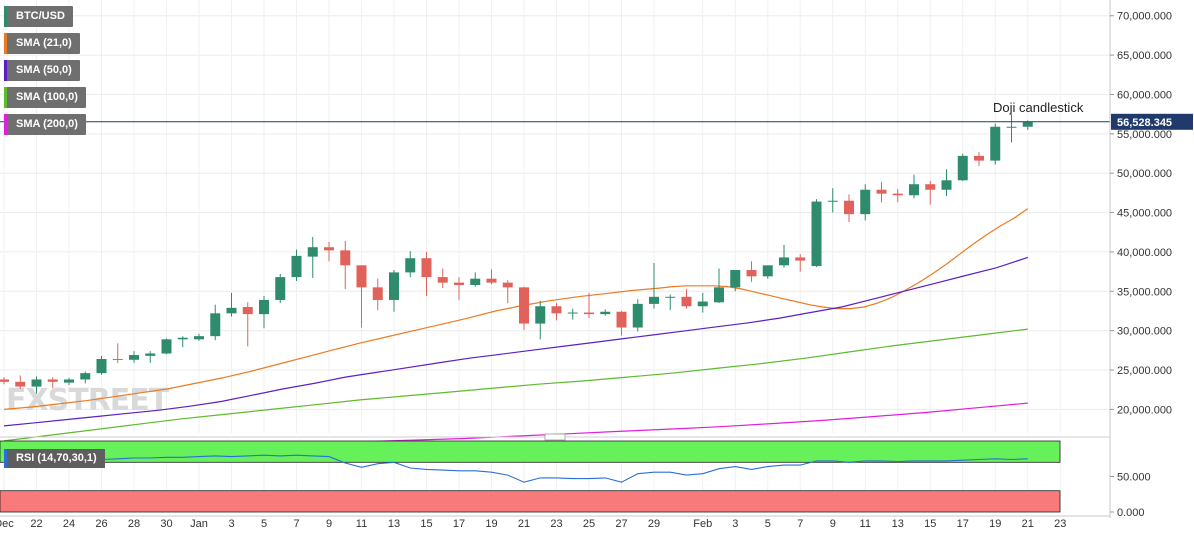 Image resolution: width=1194 pixels, height=536 pixels. Describe the element at coordinates (555, 437) in the screenshot. I see `resize-handle` at that location.